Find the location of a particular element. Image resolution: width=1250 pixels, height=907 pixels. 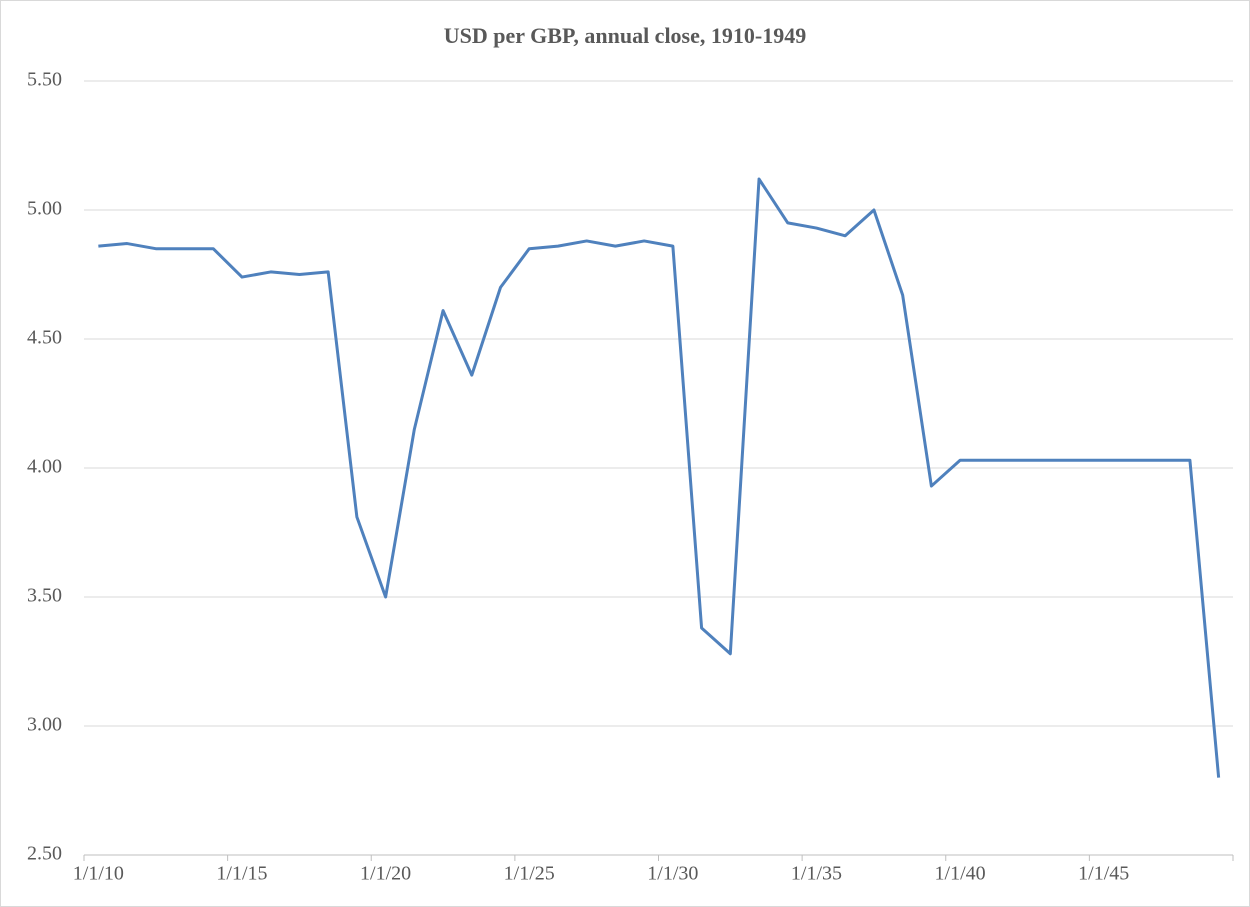

x-tick-label: 1/1/30 is located at coordinates (672, 874).